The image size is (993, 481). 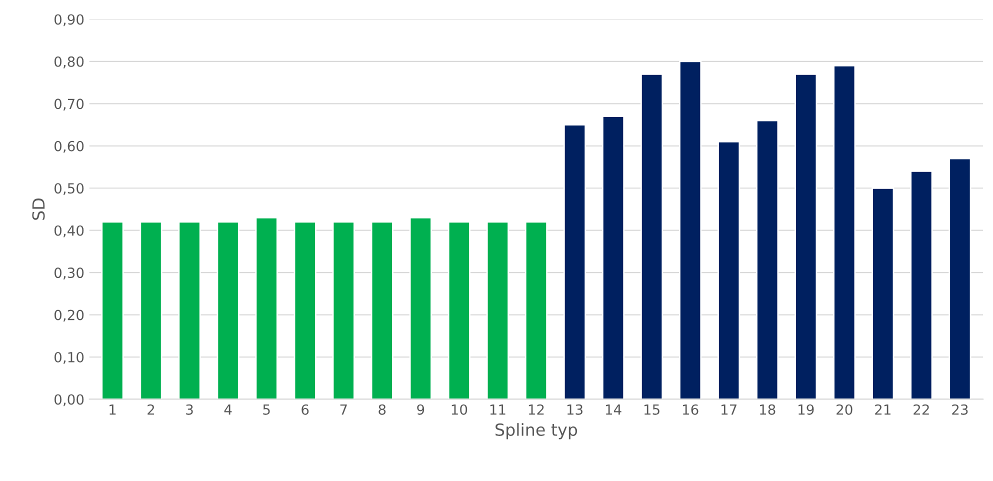 I want to click on x-tick-label: 3, so click(x=189, y=409).